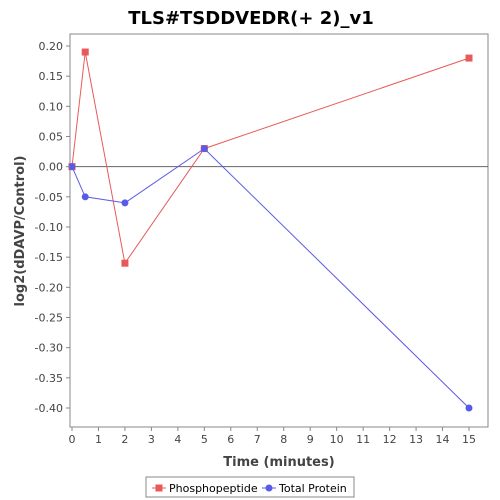 The width and height of the screenshot is (500, 500). What do you see at coordinates (20, 231) in the screenshot?
I see `y-axis-label: log2(dDAVP/Control)` at bounding box center [20, 231].